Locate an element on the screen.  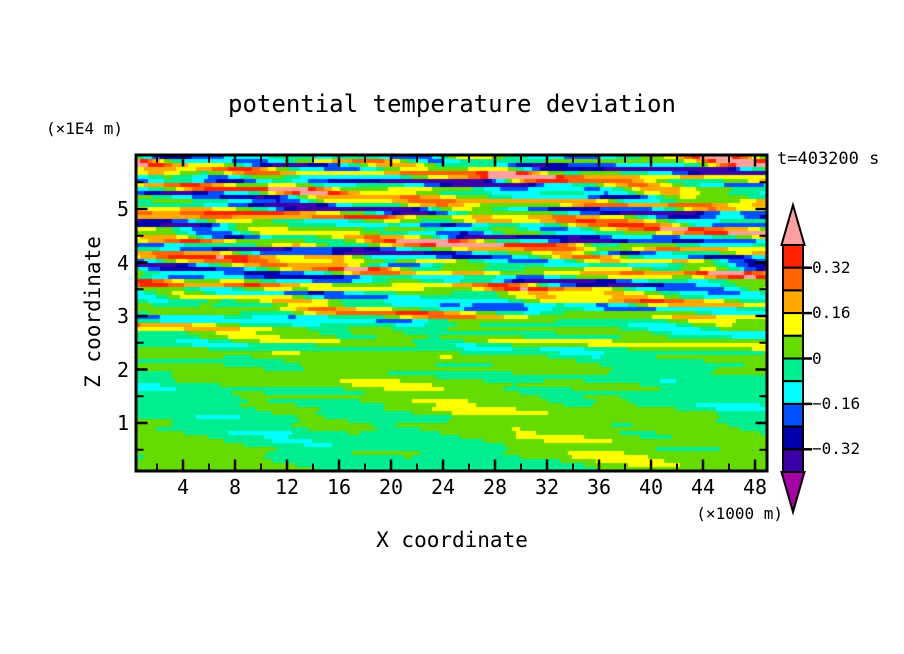
x-axis-title: X coordinate is located at coordinates (452, 540).